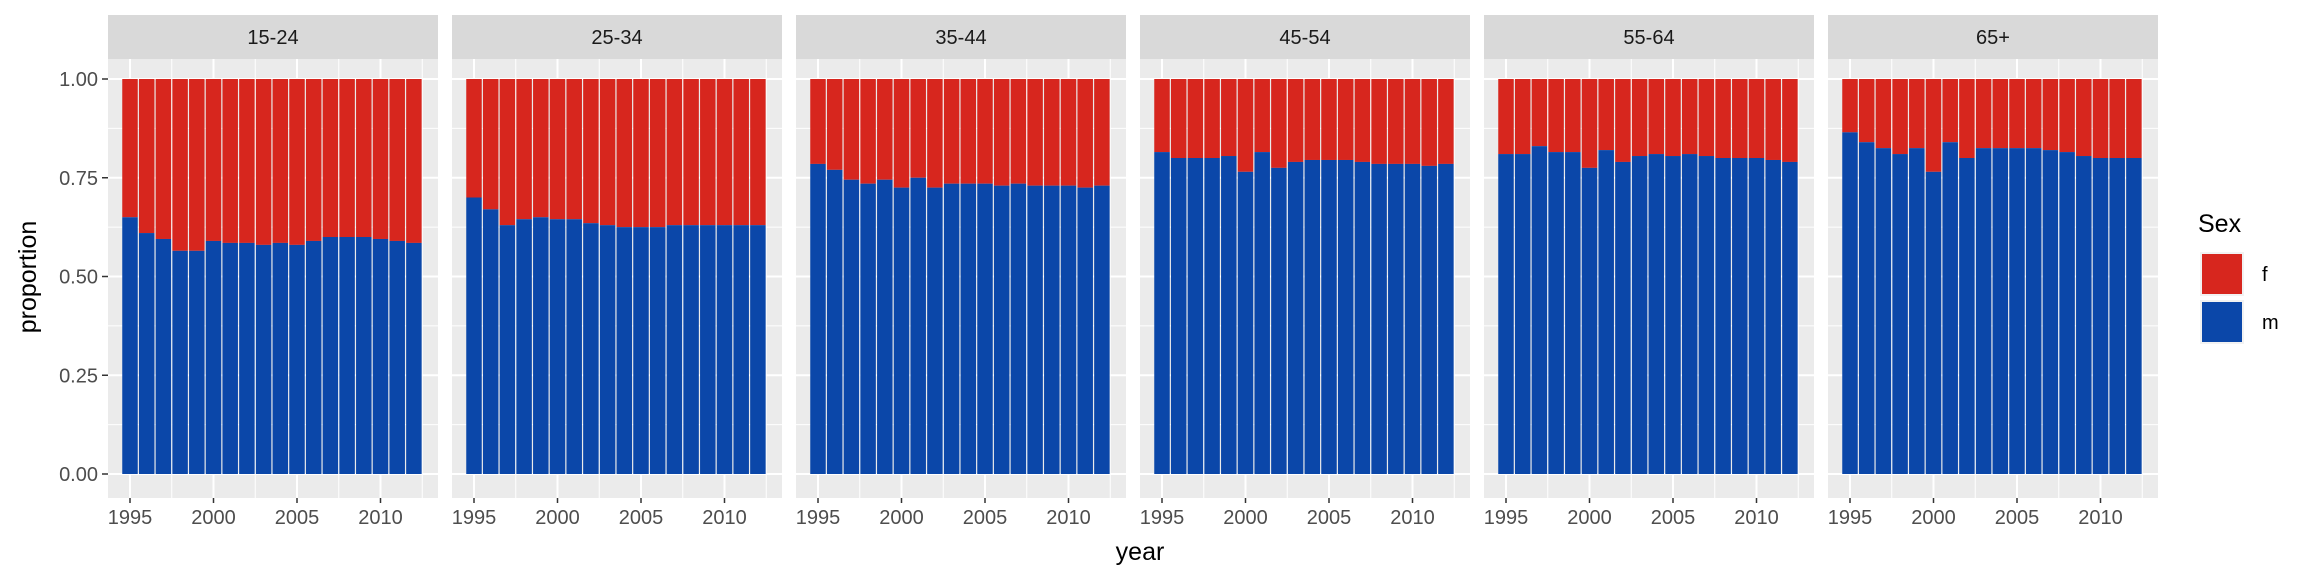 Image resolution: width=2304 pixels, height=576 pixels. I want to click on x-tick-label: 2005, so click(641, 518).